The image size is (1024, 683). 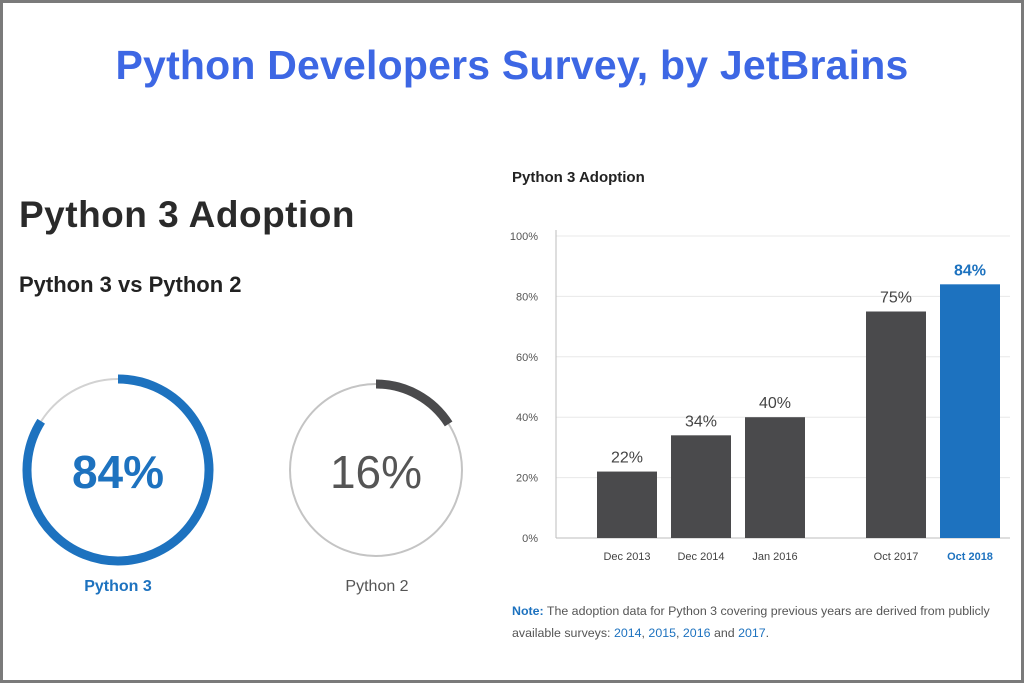 What do you see at coordinates (242, 470) in the screenshot?
I see `donut-charts: 84% 16%` at bounding box center [242, 470].